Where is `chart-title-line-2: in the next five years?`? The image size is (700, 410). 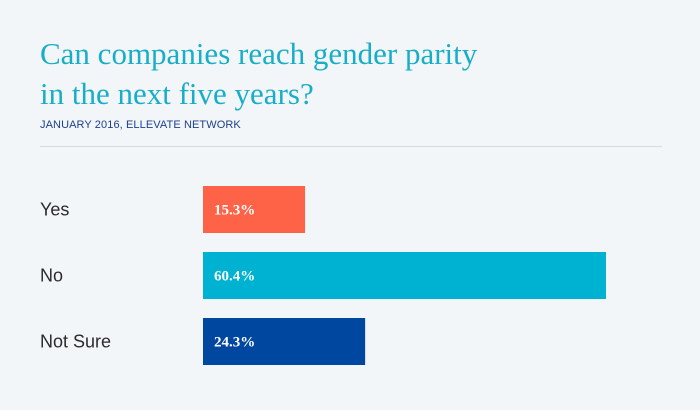 chart-title-line-2: in the next five years? is located at coordinates (177, 93).